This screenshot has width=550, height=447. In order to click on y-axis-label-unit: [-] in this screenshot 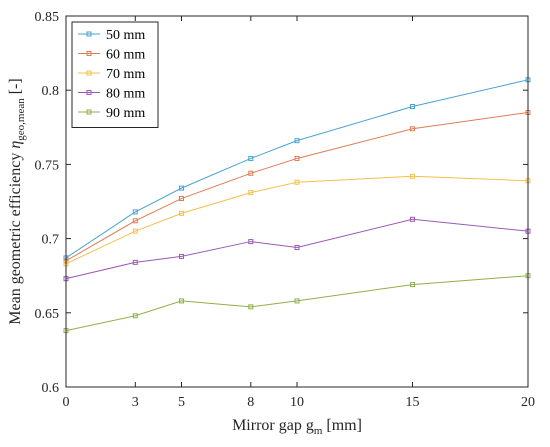, I will do `click(15, 88)`.